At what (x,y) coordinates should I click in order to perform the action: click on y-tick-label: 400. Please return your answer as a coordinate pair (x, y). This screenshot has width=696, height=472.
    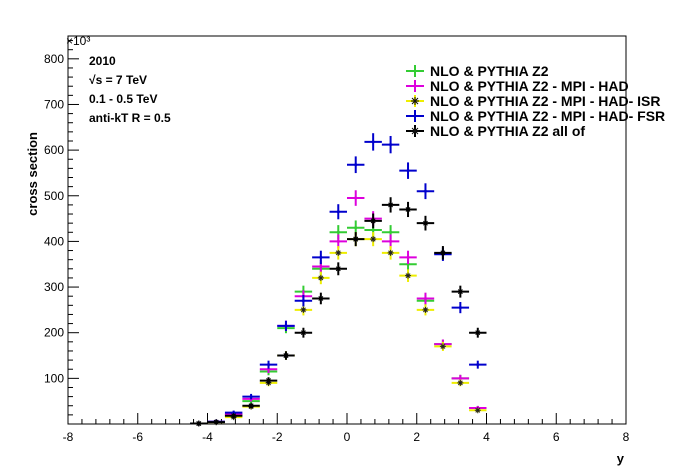
    Looking at the image, I should click on (54, 241).